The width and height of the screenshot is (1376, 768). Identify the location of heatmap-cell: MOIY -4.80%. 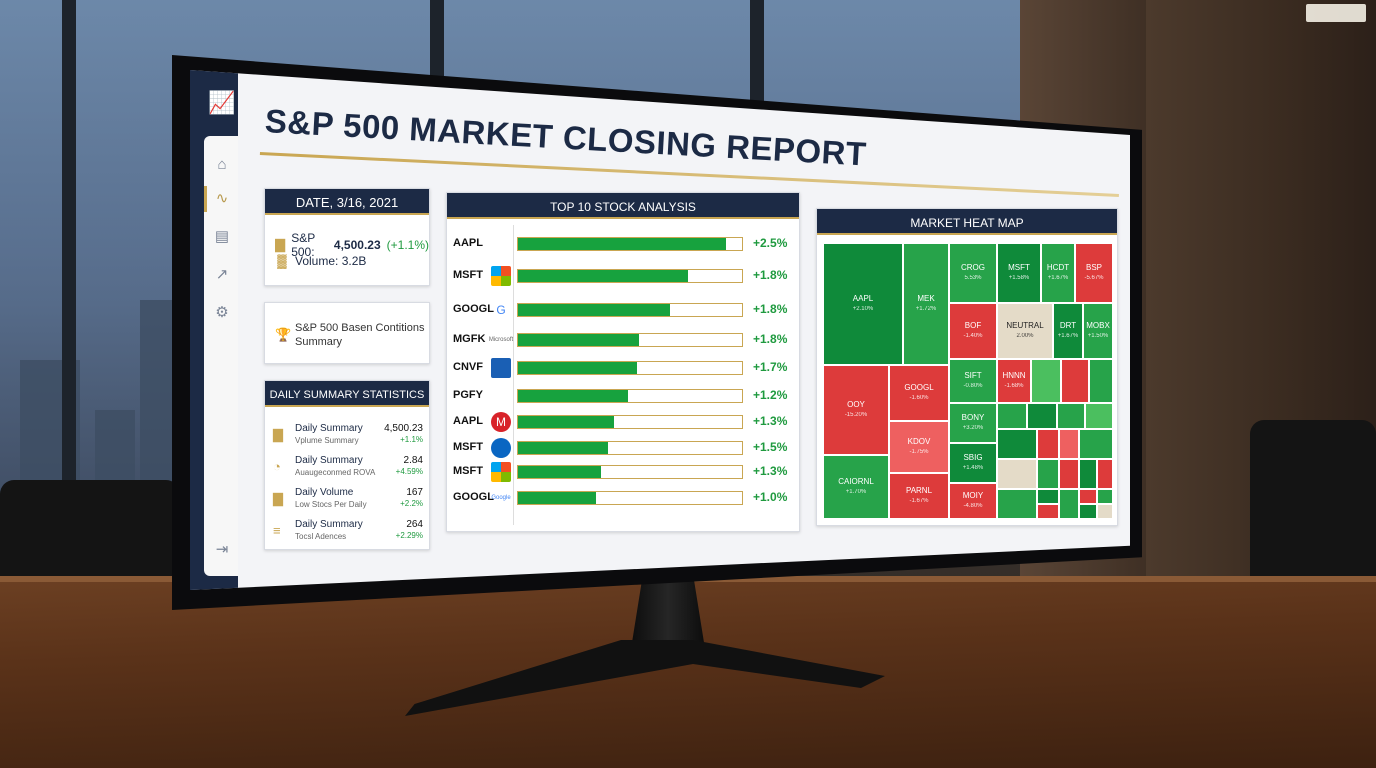
(973, 501).